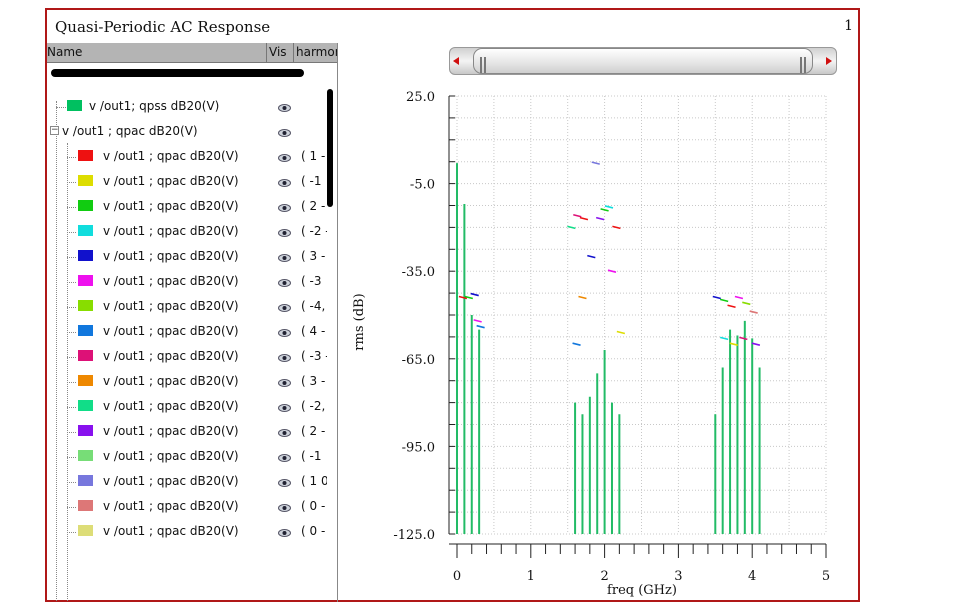 This screenshot has width=967, height=608. Describe the element at coordinates (311, 456) in the screenshot. I see `harmonic-value: ( -1` at that location.